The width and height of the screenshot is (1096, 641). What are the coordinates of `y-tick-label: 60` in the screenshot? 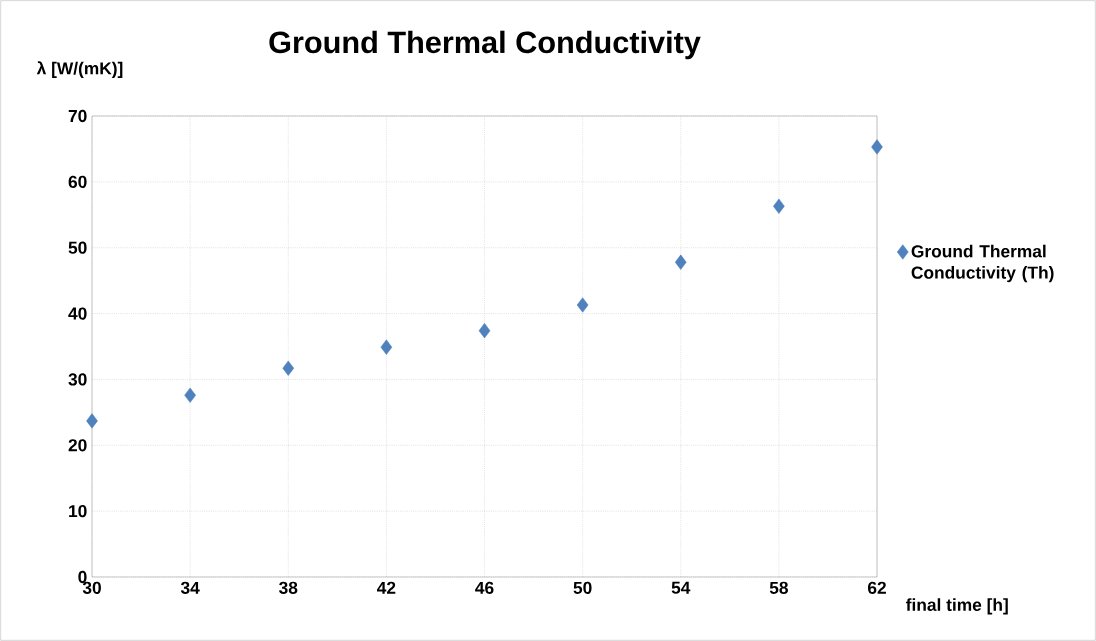 It's located at (77, 181).